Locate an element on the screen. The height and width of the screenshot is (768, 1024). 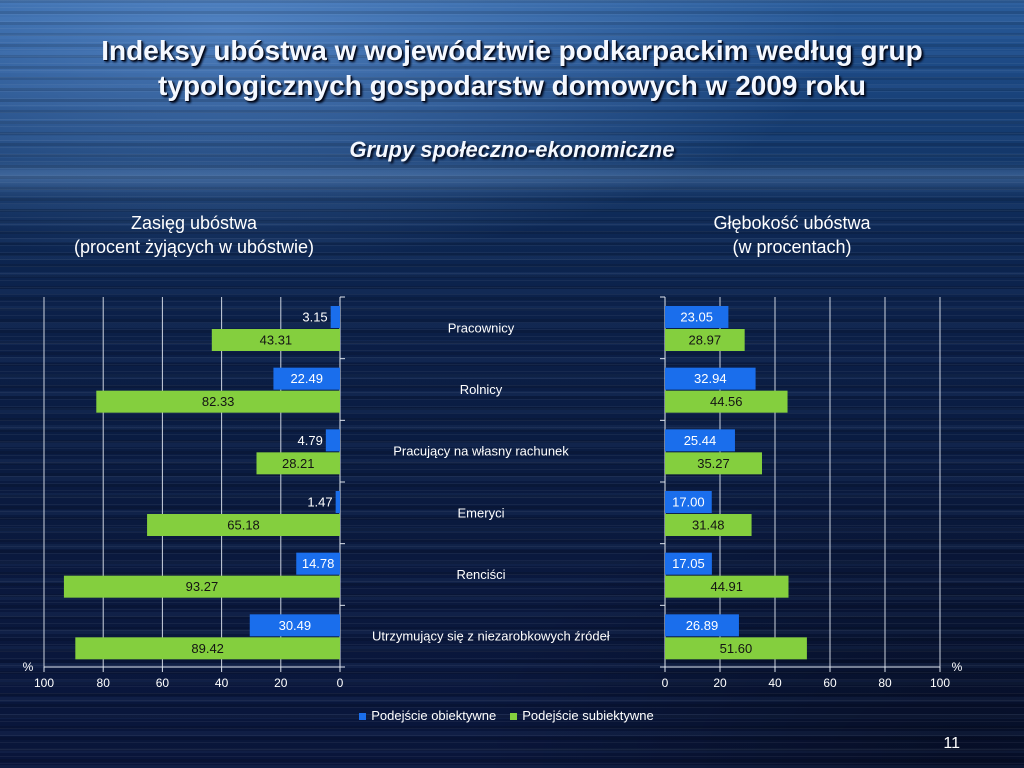
legend-item-objective: Podejście obiektywne is located at coordinates (427, 716).